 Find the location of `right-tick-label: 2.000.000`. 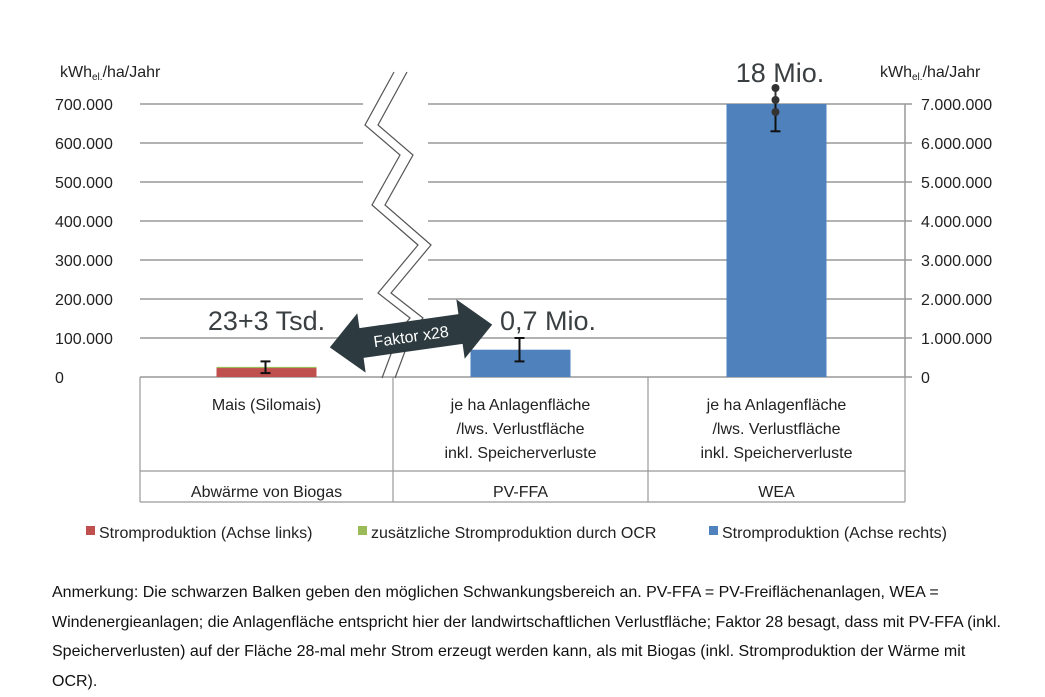

right-tick-label: 2.000.000 is located at coordinates (956, 300).